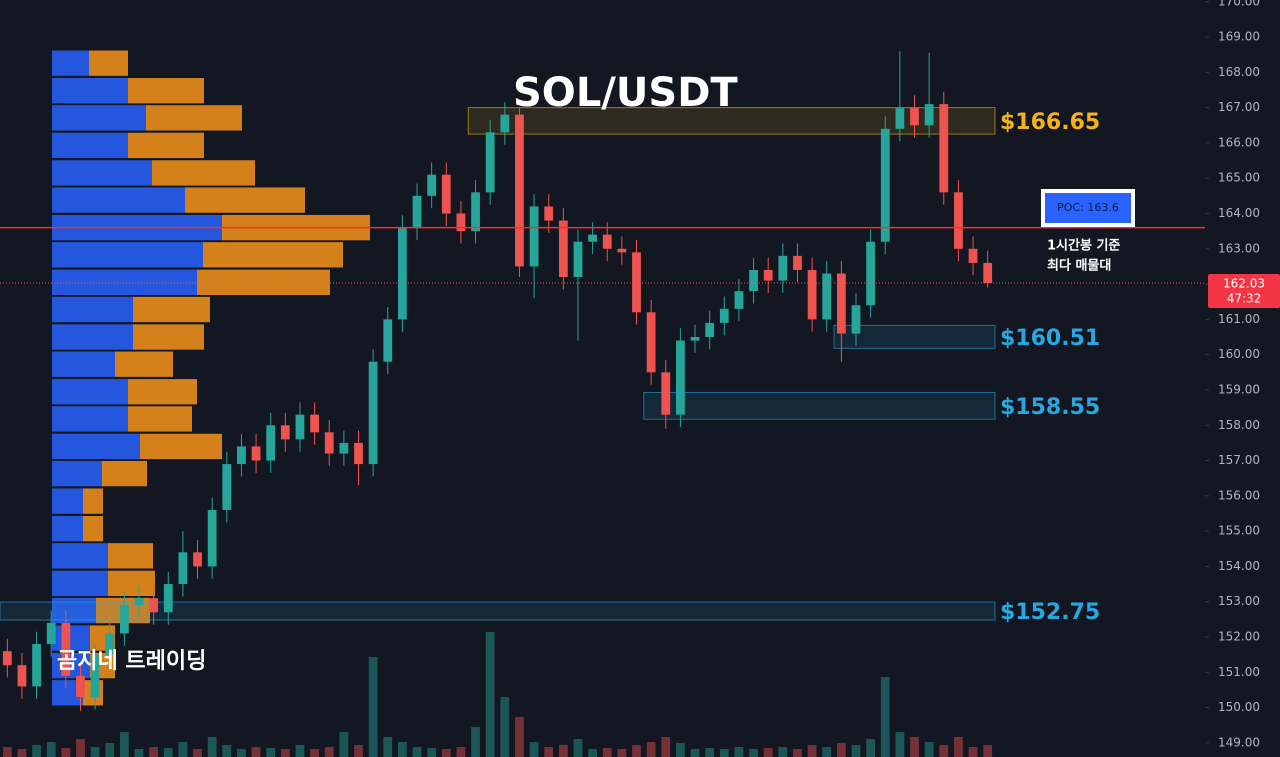 Image resolution: width=1280 pixels, height=757 pixels. What do you see at coordinates (1239, 566) in the screenshot?
I see `y-tick-label: 154.00` at bounding box center [1239, 566].